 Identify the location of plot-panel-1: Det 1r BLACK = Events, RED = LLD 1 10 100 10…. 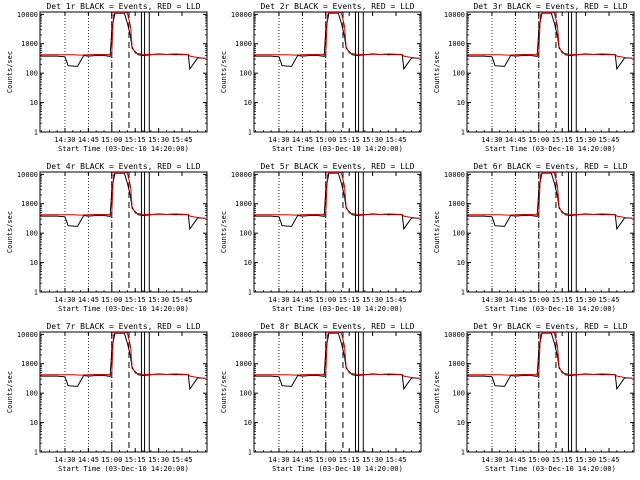
(107, 77).